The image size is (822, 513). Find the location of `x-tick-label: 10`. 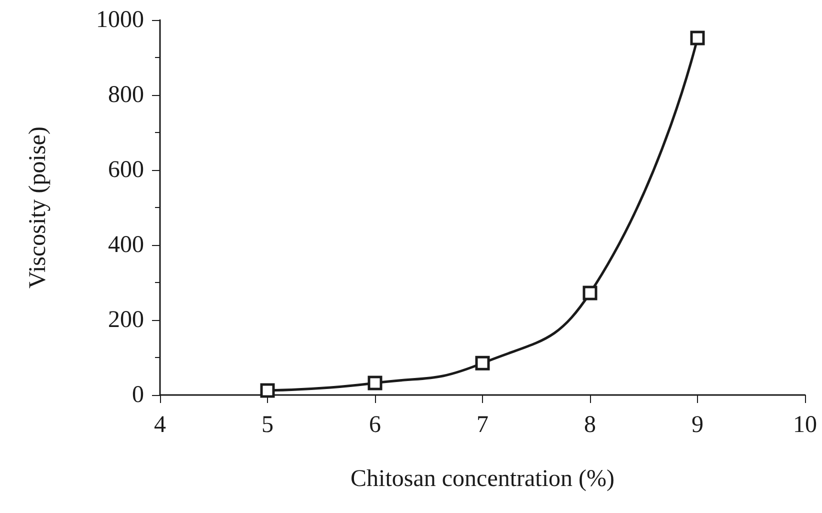

x-tick-label: 10 is located at coordinates (805, 425).